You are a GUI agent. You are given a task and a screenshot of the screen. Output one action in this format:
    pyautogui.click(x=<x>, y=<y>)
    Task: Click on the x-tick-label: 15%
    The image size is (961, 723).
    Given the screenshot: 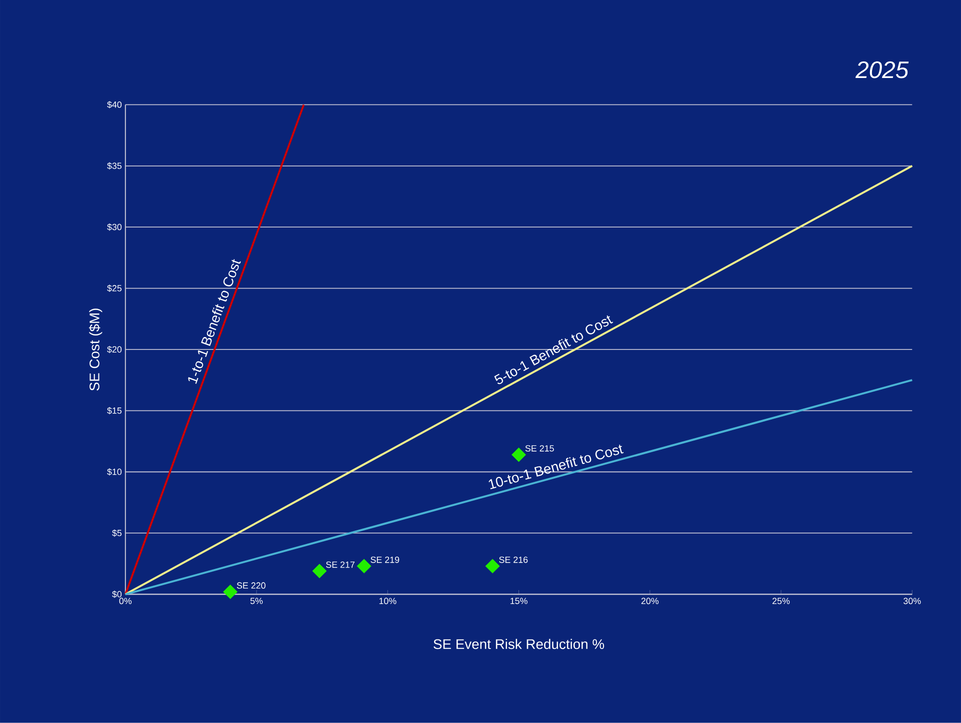 What is the action you would take?
    pyautogui.click(x=519, y=601)
    